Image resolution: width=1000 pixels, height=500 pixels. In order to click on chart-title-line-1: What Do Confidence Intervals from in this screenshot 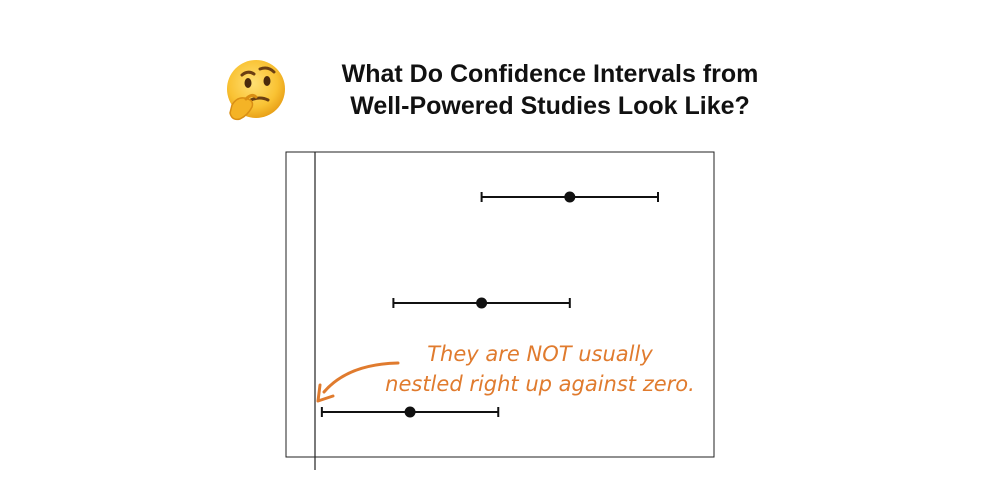, I will do `click(550, 74)`.